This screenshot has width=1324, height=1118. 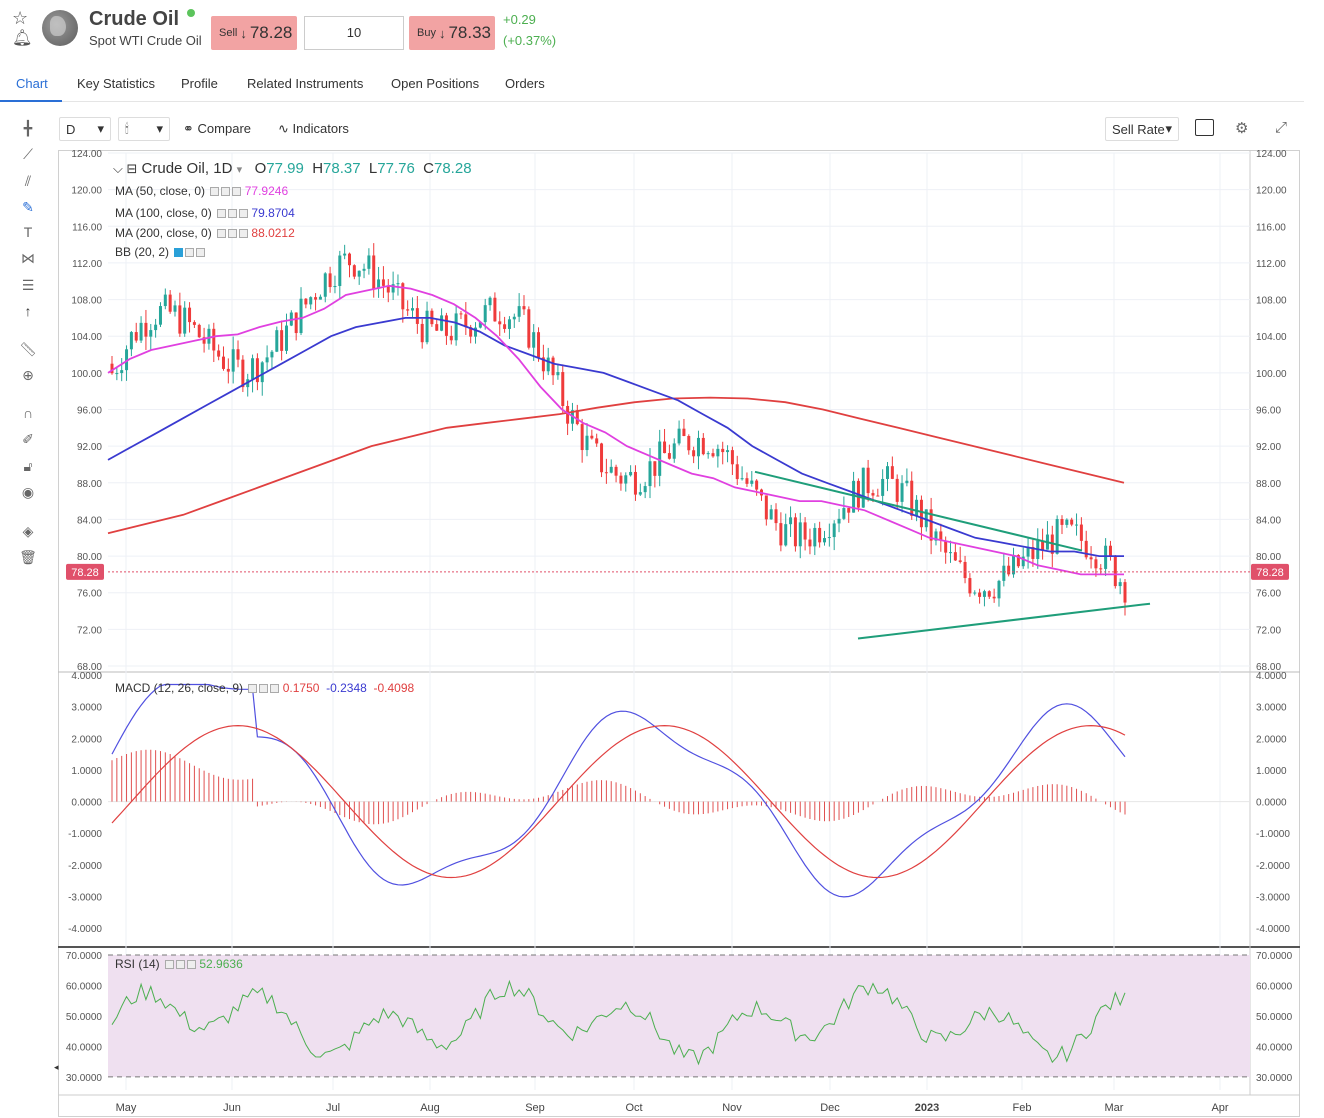 I want to click on brush-icon: ✎, so click(x=28, y=207).